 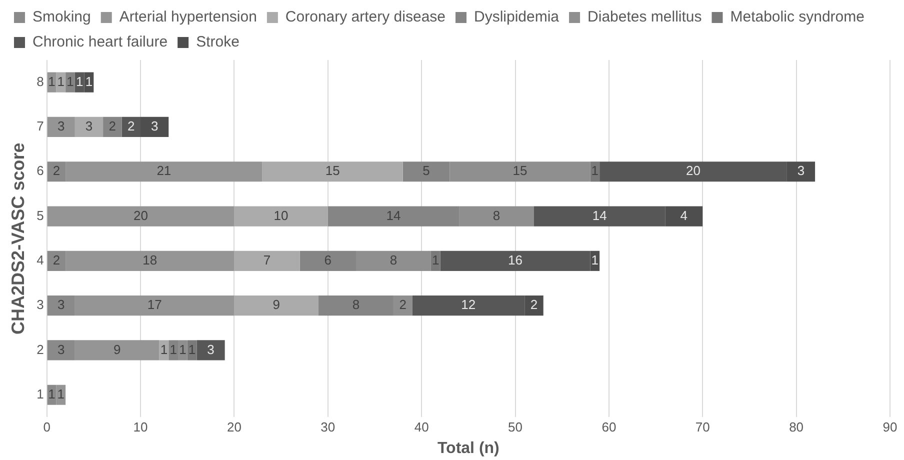 I want to click on y-tick-label: 4, so click(x=40, y=260).